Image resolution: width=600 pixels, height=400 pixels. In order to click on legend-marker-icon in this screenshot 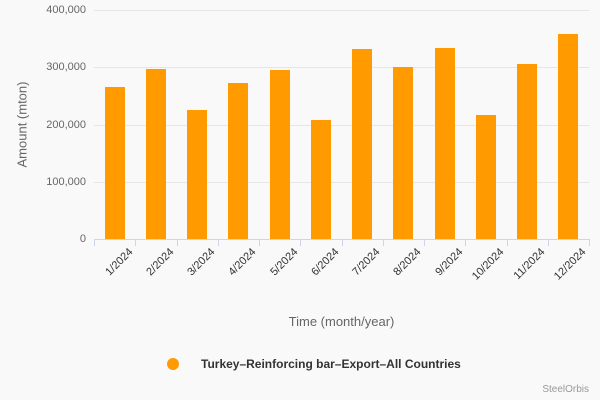, I will do `click(173, 364)`.